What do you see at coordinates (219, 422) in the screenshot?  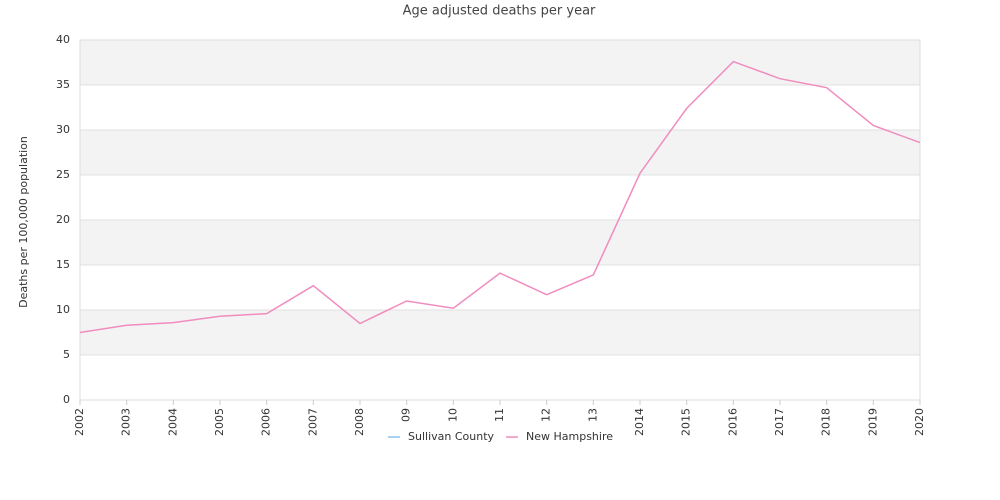 I see `x-tick-label: 2005` at bounding box center [219, 422].